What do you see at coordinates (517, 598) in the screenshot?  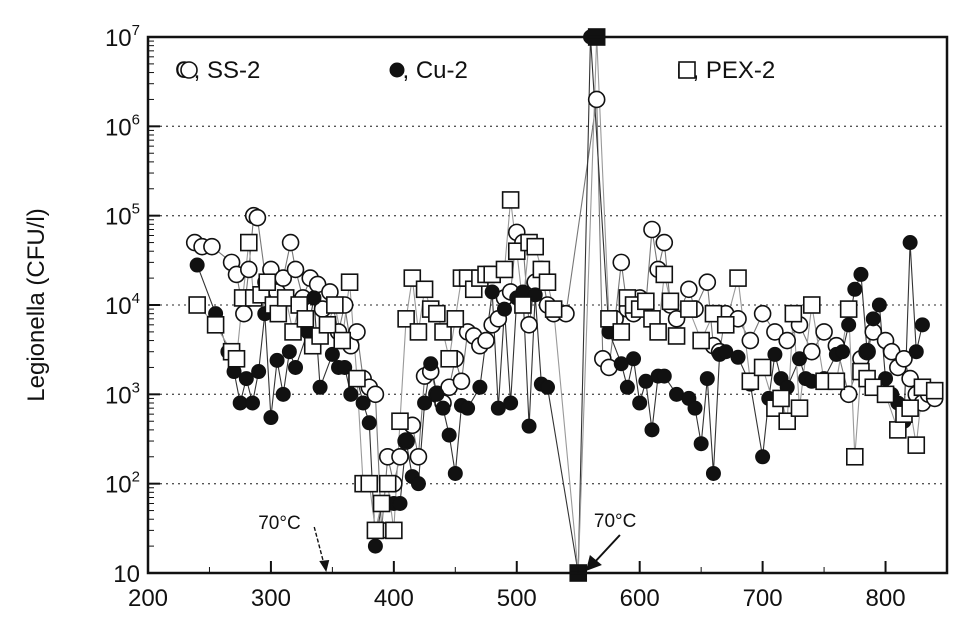 I see `x-tick-label: 500` at bounding box center [517, 598].